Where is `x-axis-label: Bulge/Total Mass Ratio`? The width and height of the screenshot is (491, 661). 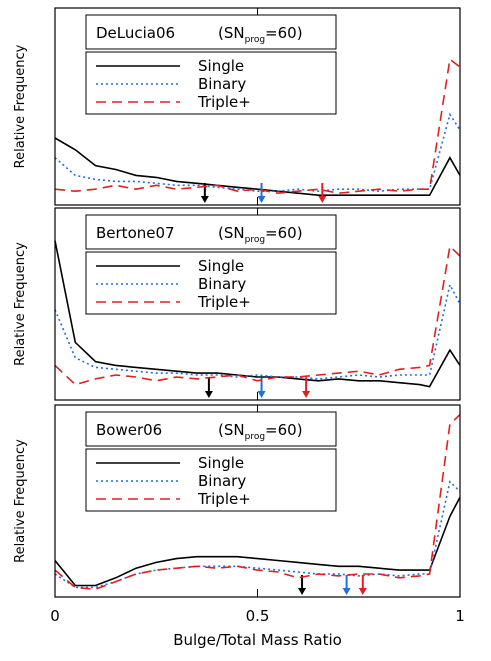
x-axis-label: Bulge/Total Mass Ratio is located at coordinates (257, 640).